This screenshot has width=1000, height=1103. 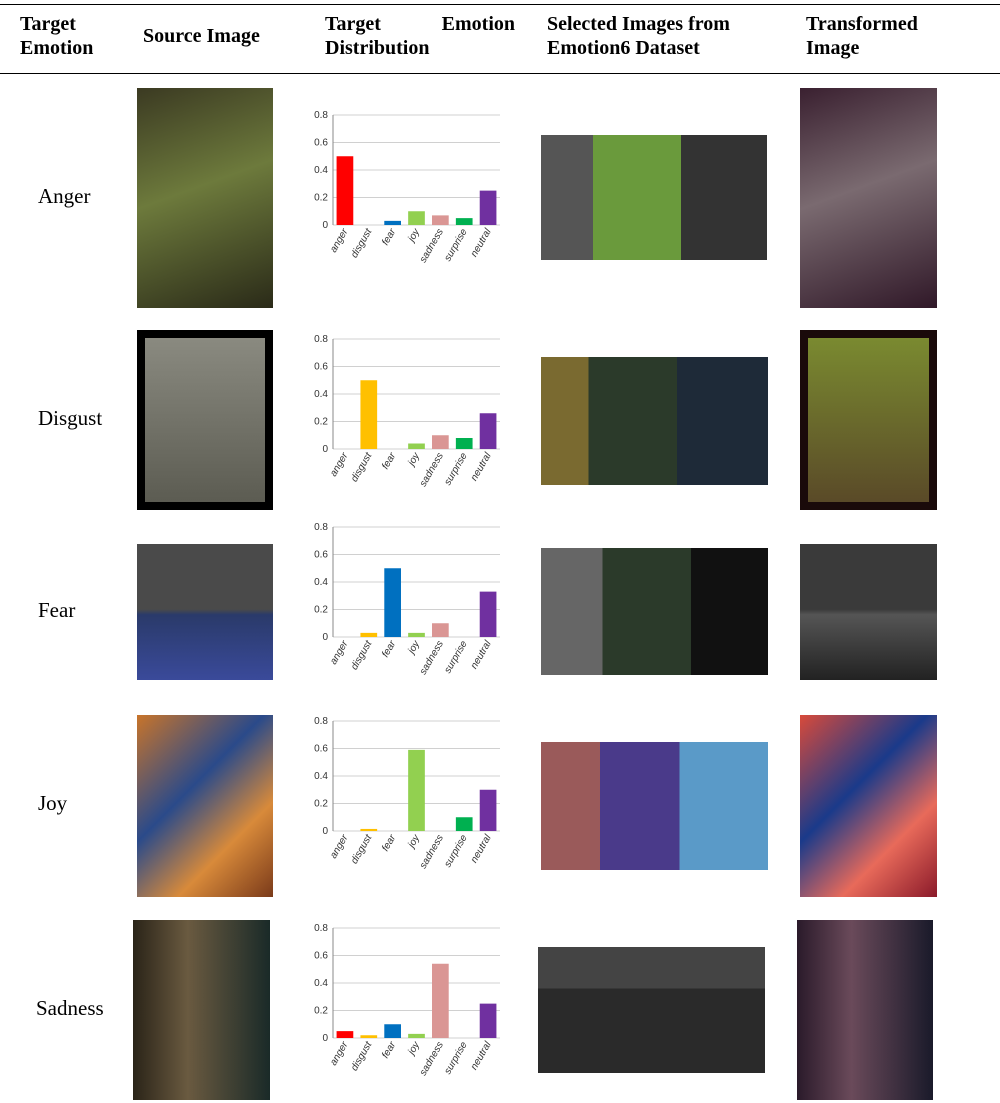 What do you see at coordinates (57, 36) in the screenshot?
I see `header: Target Emotion` at bounding box center [57, 36].